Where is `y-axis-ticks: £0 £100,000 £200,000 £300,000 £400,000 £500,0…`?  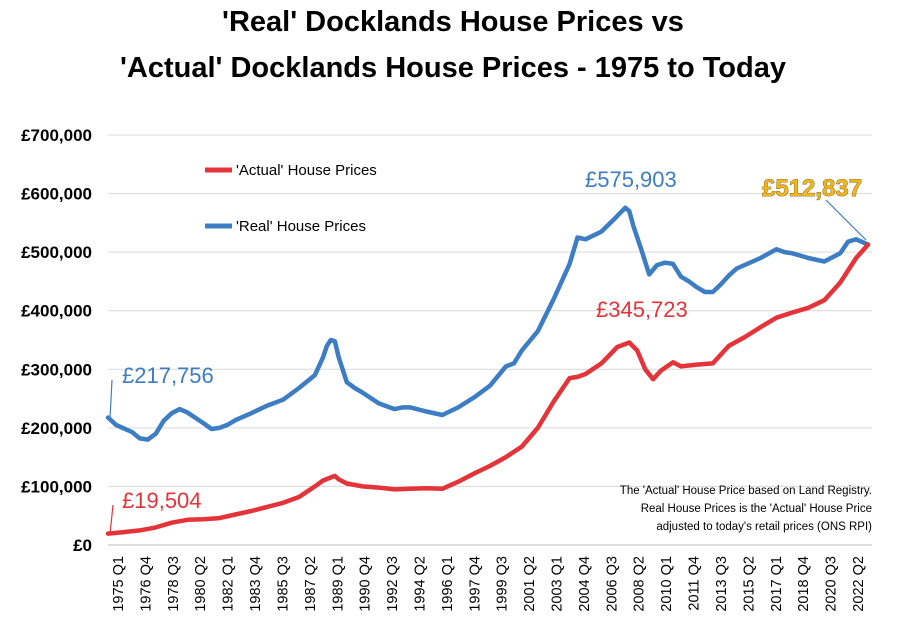
y-axis-ticks: £0 £100,000 £200,000 £300,000 £400,000 £500,0… is located at coordinates (56, 340).